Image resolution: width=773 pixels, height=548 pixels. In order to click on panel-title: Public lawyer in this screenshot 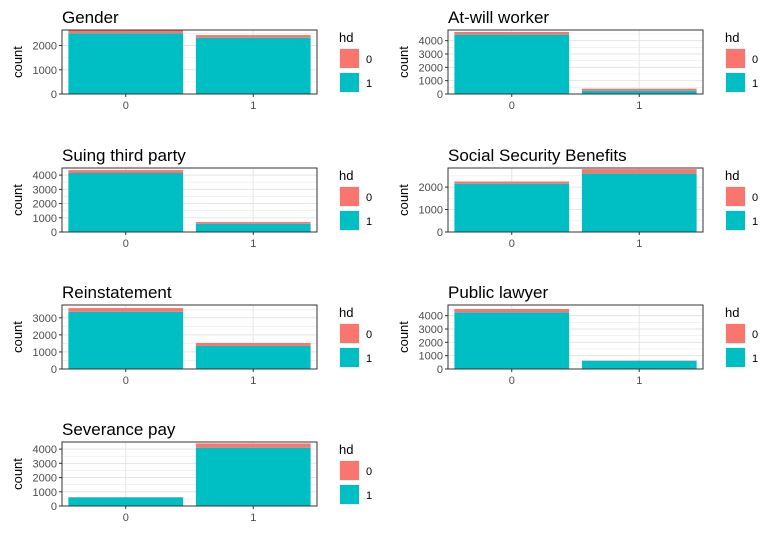, I will do `click(498, 292)`.